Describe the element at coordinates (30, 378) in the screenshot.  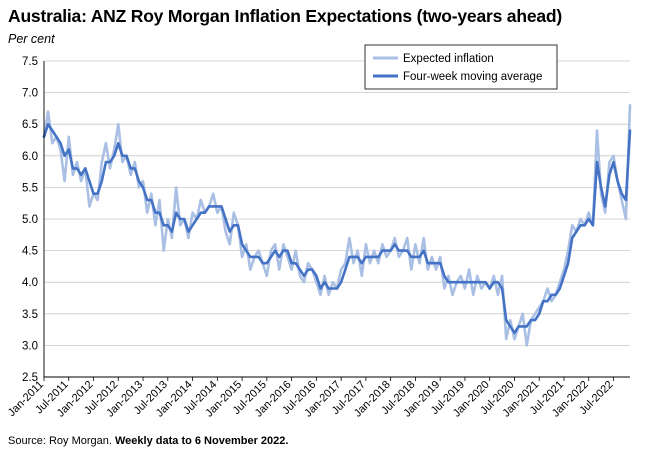
I see `y-tick-label: 2.5` at that location.